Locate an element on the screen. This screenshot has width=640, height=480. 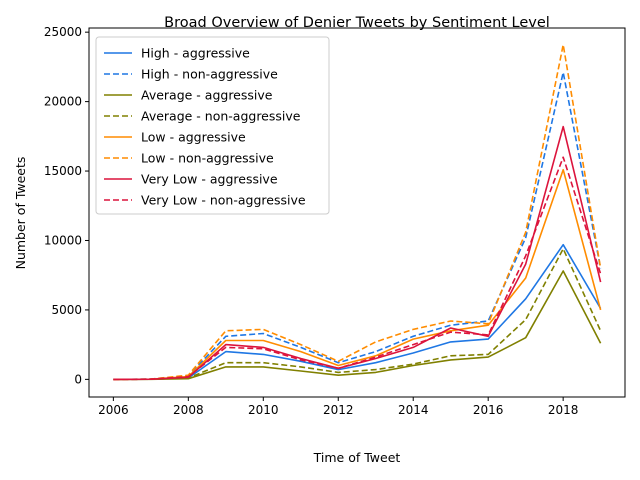
x-axis-label: Time of Tweet is located at coordinates (357, 457).